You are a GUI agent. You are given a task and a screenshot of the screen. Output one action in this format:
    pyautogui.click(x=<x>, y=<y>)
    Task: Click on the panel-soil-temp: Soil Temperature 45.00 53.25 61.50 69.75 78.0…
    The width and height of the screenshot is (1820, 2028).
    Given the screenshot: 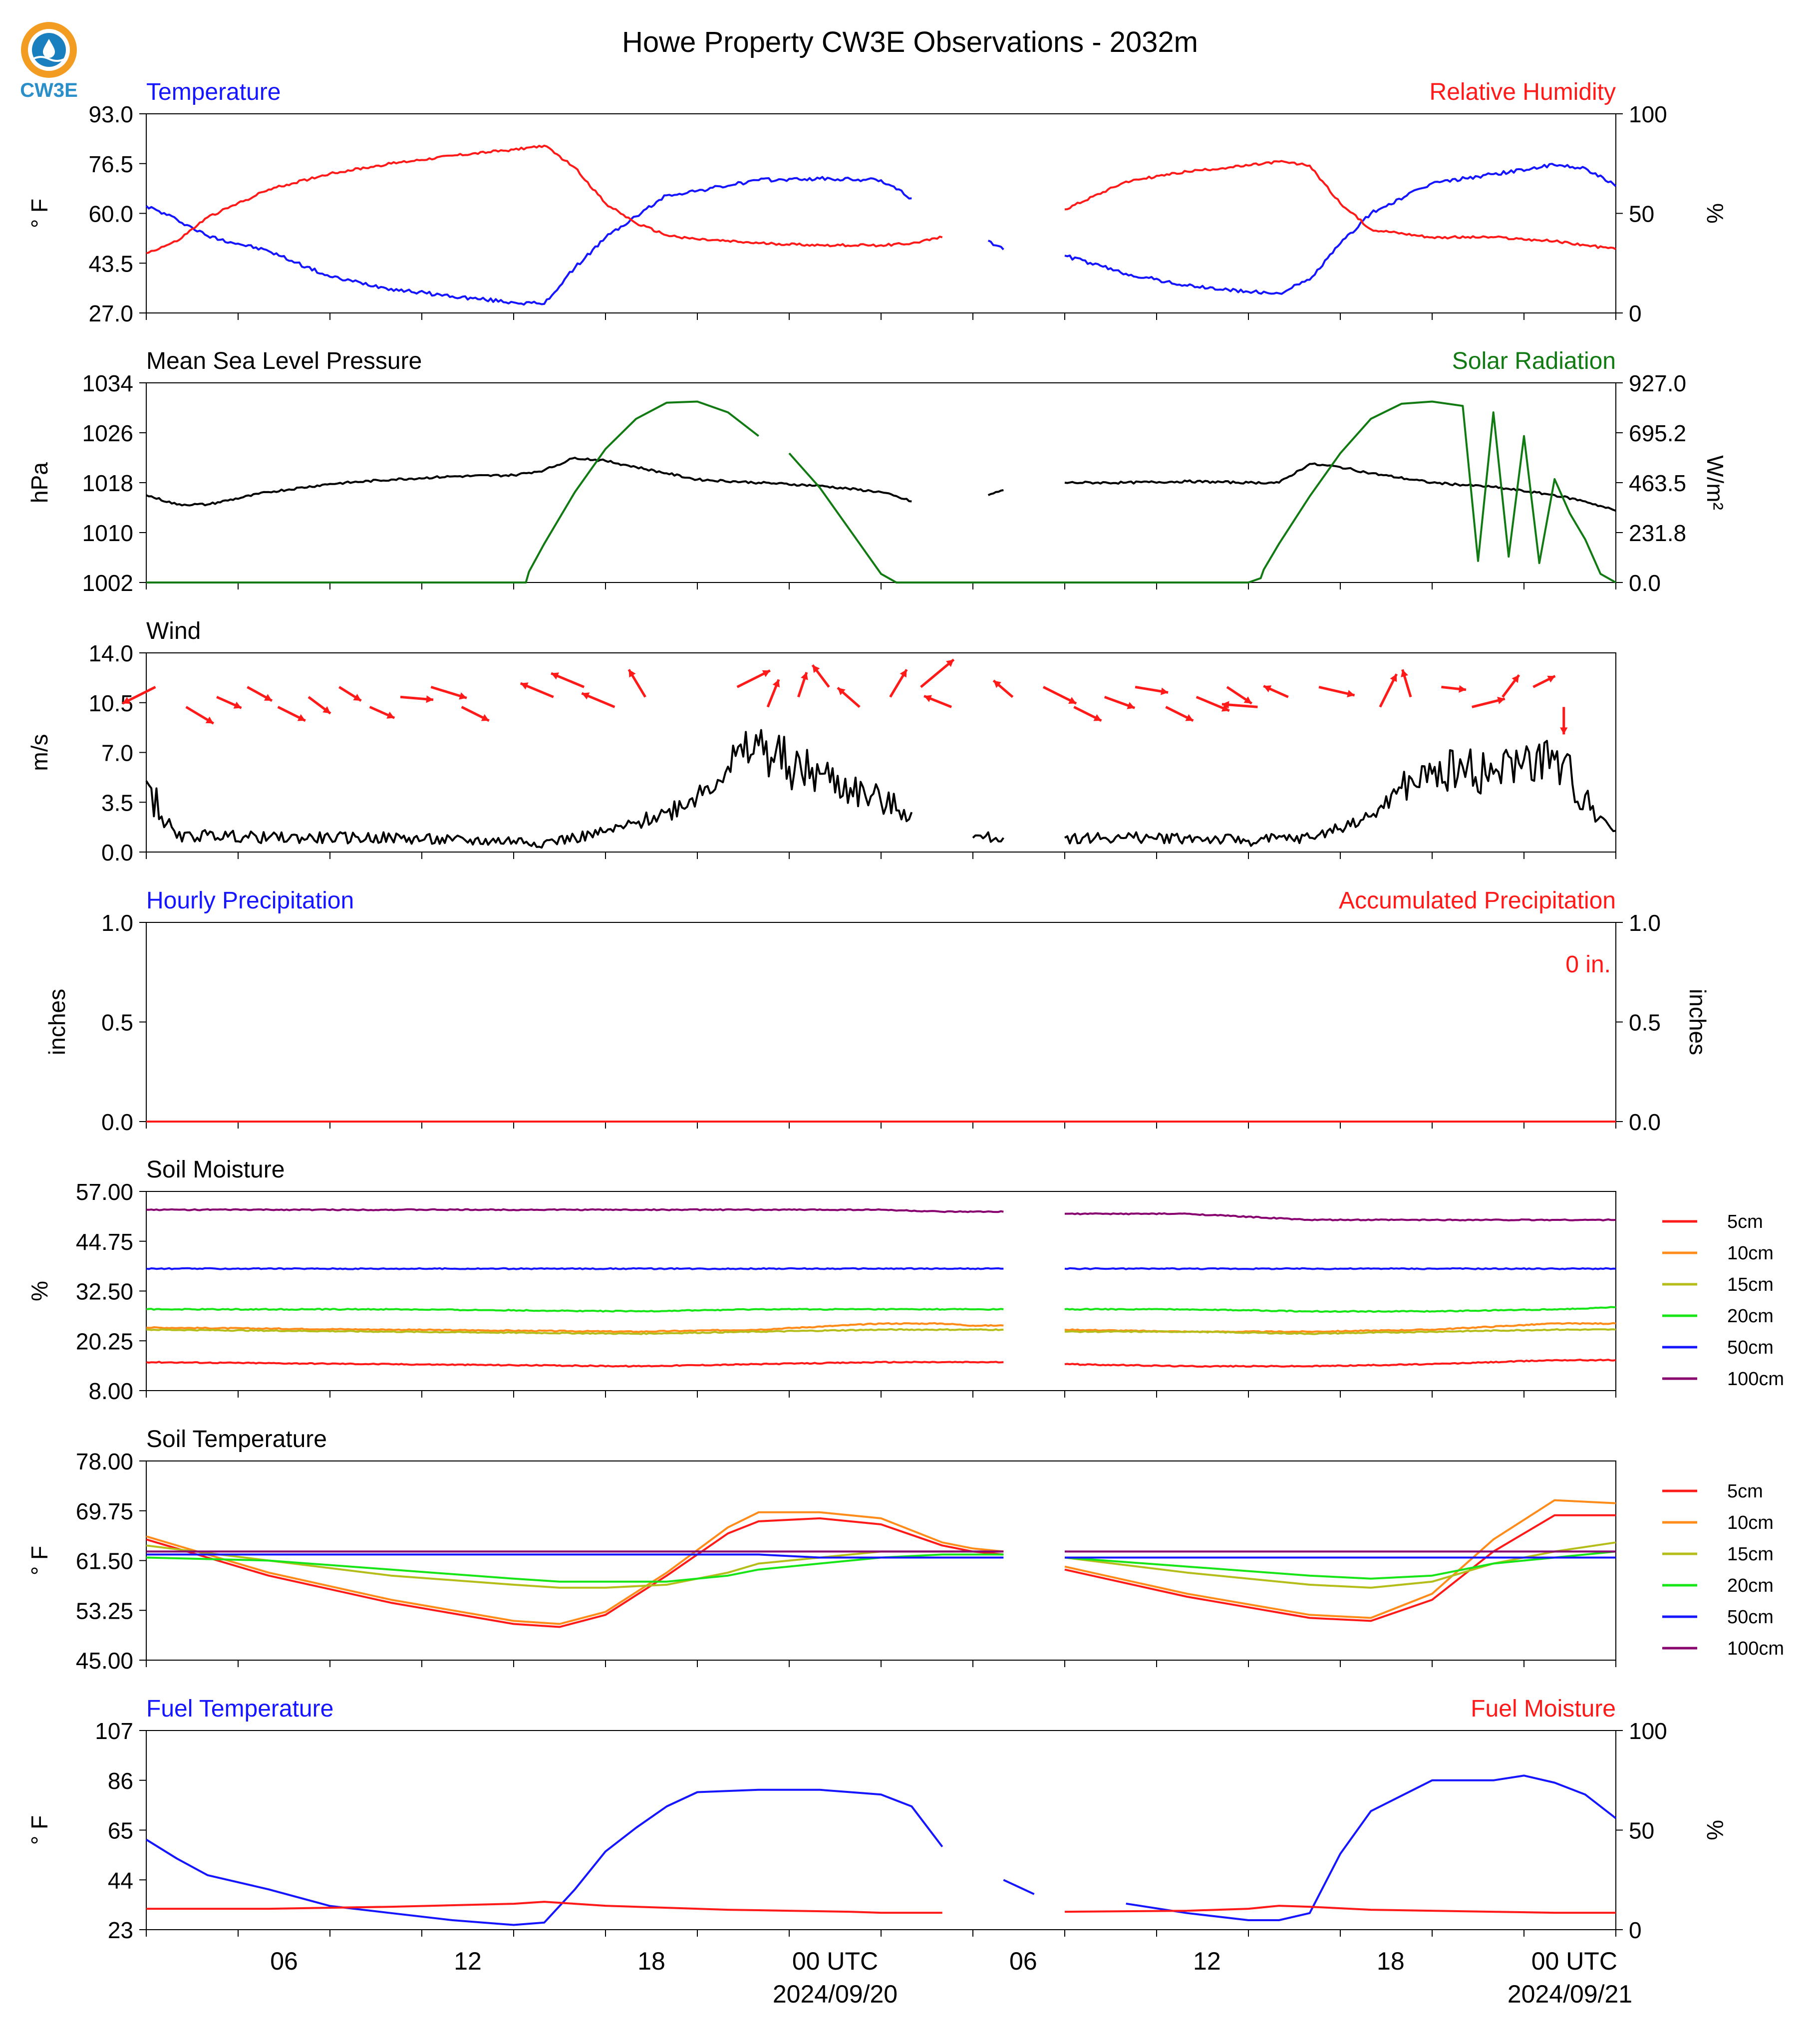 What is the action you would take?
    pyautogui.click(x=905, y=1550)
    